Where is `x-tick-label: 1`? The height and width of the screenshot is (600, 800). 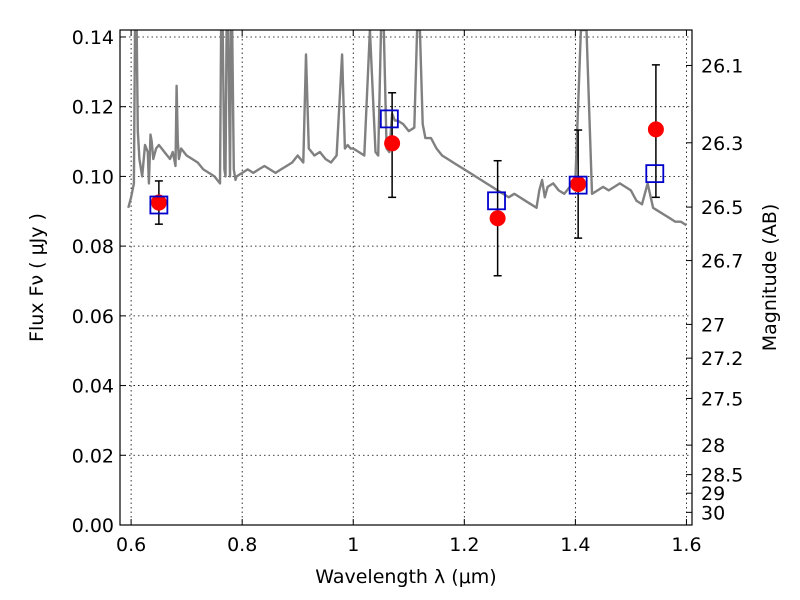
x-tick-label: 1 is located at coordinates (353, 545).